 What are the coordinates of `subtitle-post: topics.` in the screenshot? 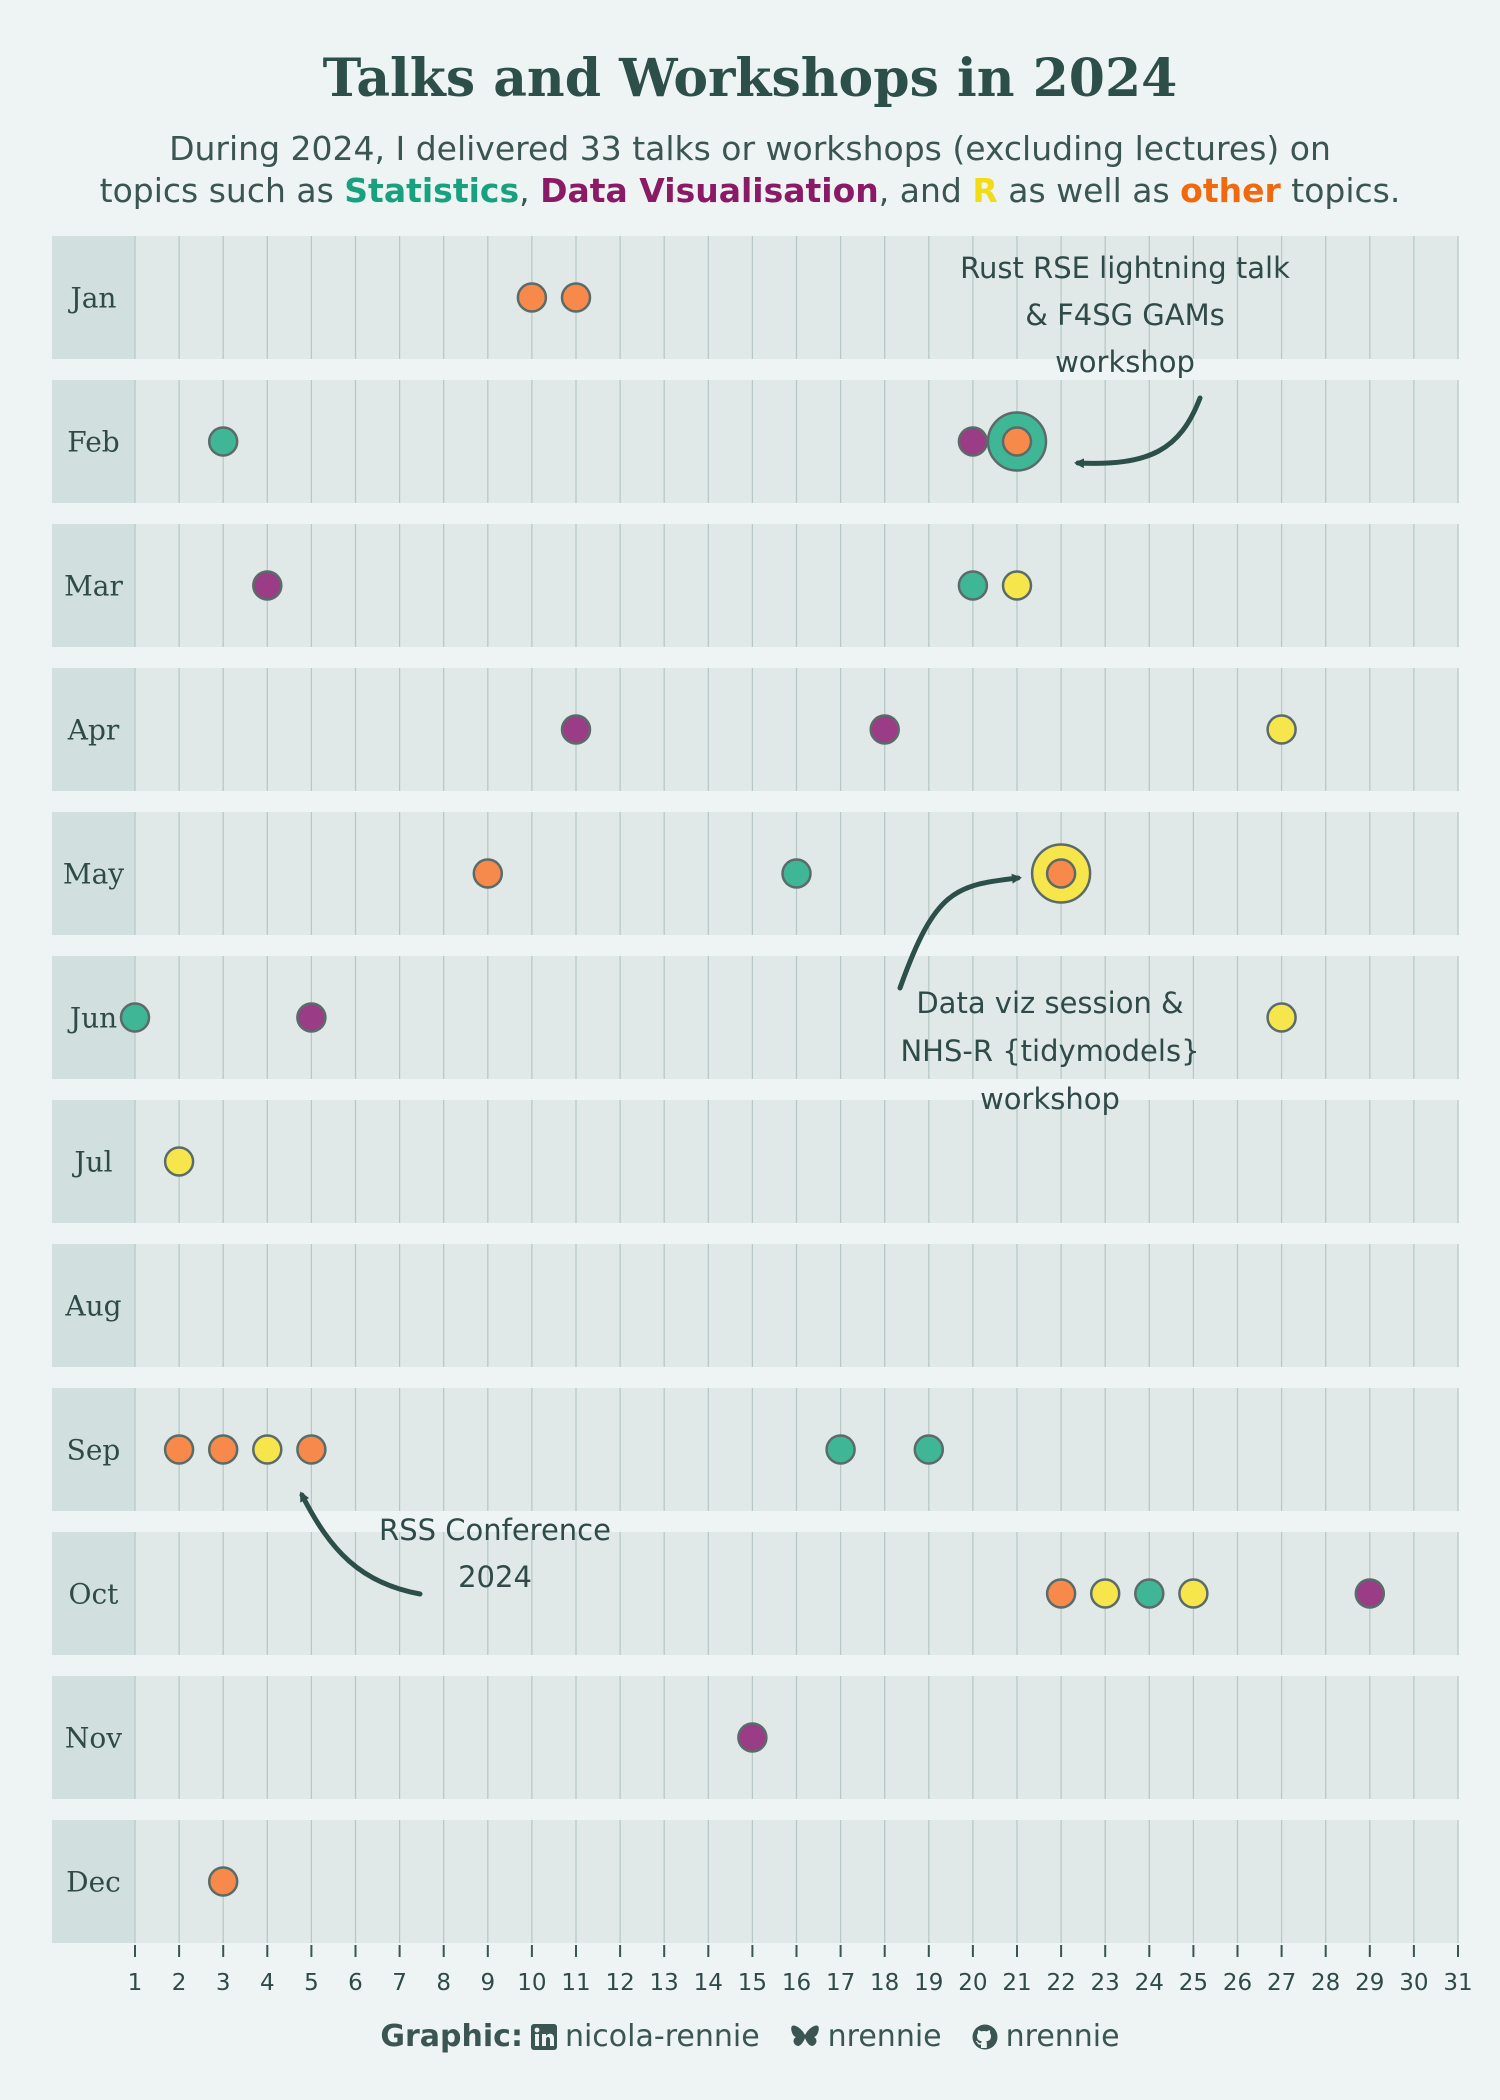 It's located at (1340, 190).